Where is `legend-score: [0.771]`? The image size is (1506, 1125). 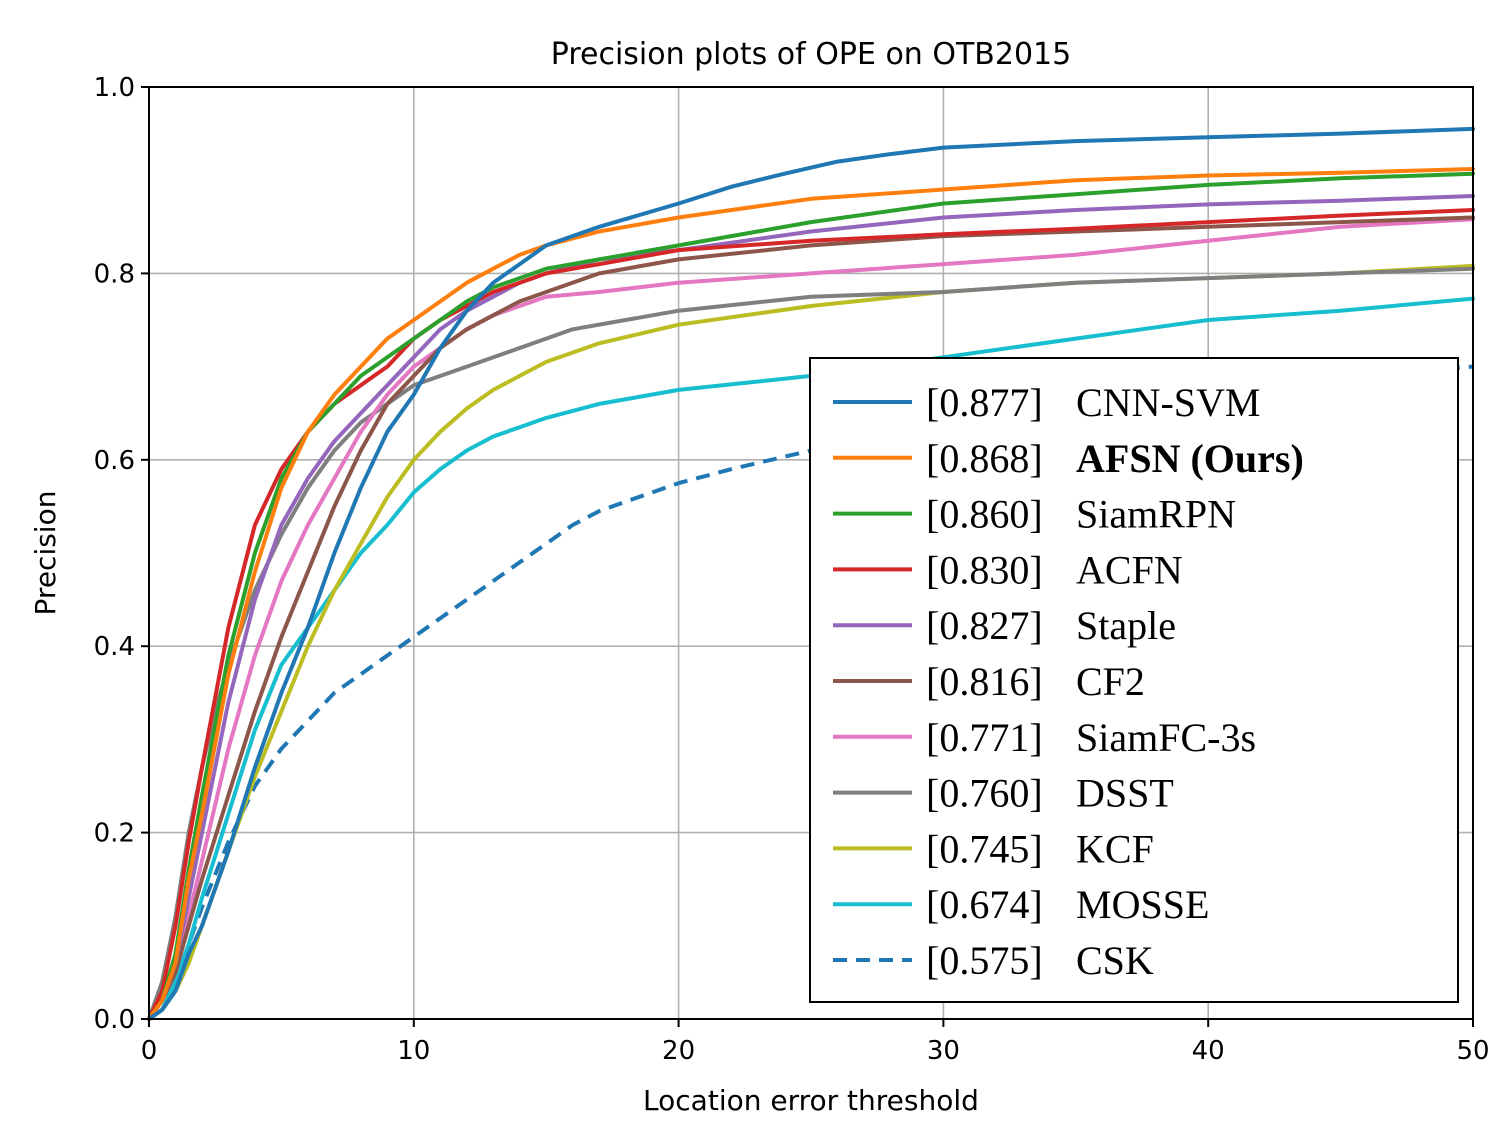 legend-score: [0.771] is located at coordinates (984, 737).